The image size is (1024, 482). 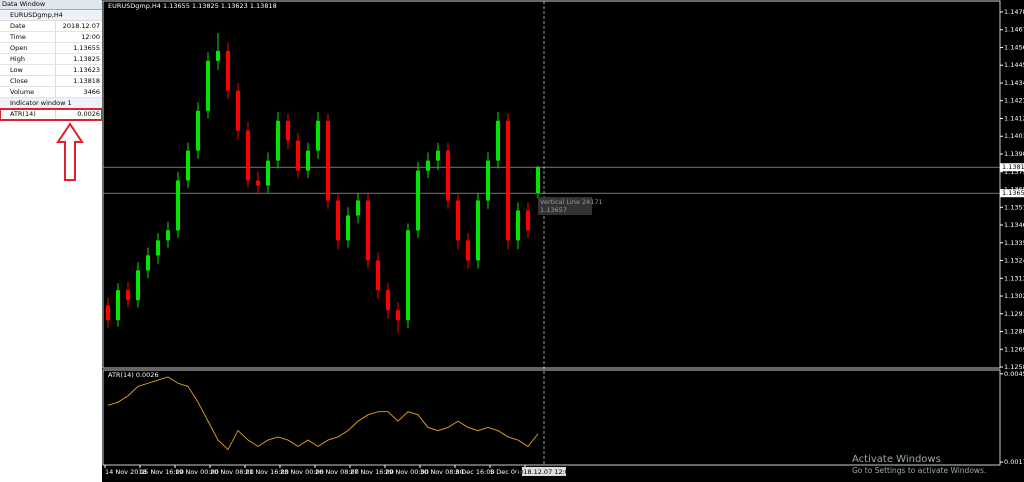 I want to click on y-tick-label: 1.14010, so click(x=1014, y=136).